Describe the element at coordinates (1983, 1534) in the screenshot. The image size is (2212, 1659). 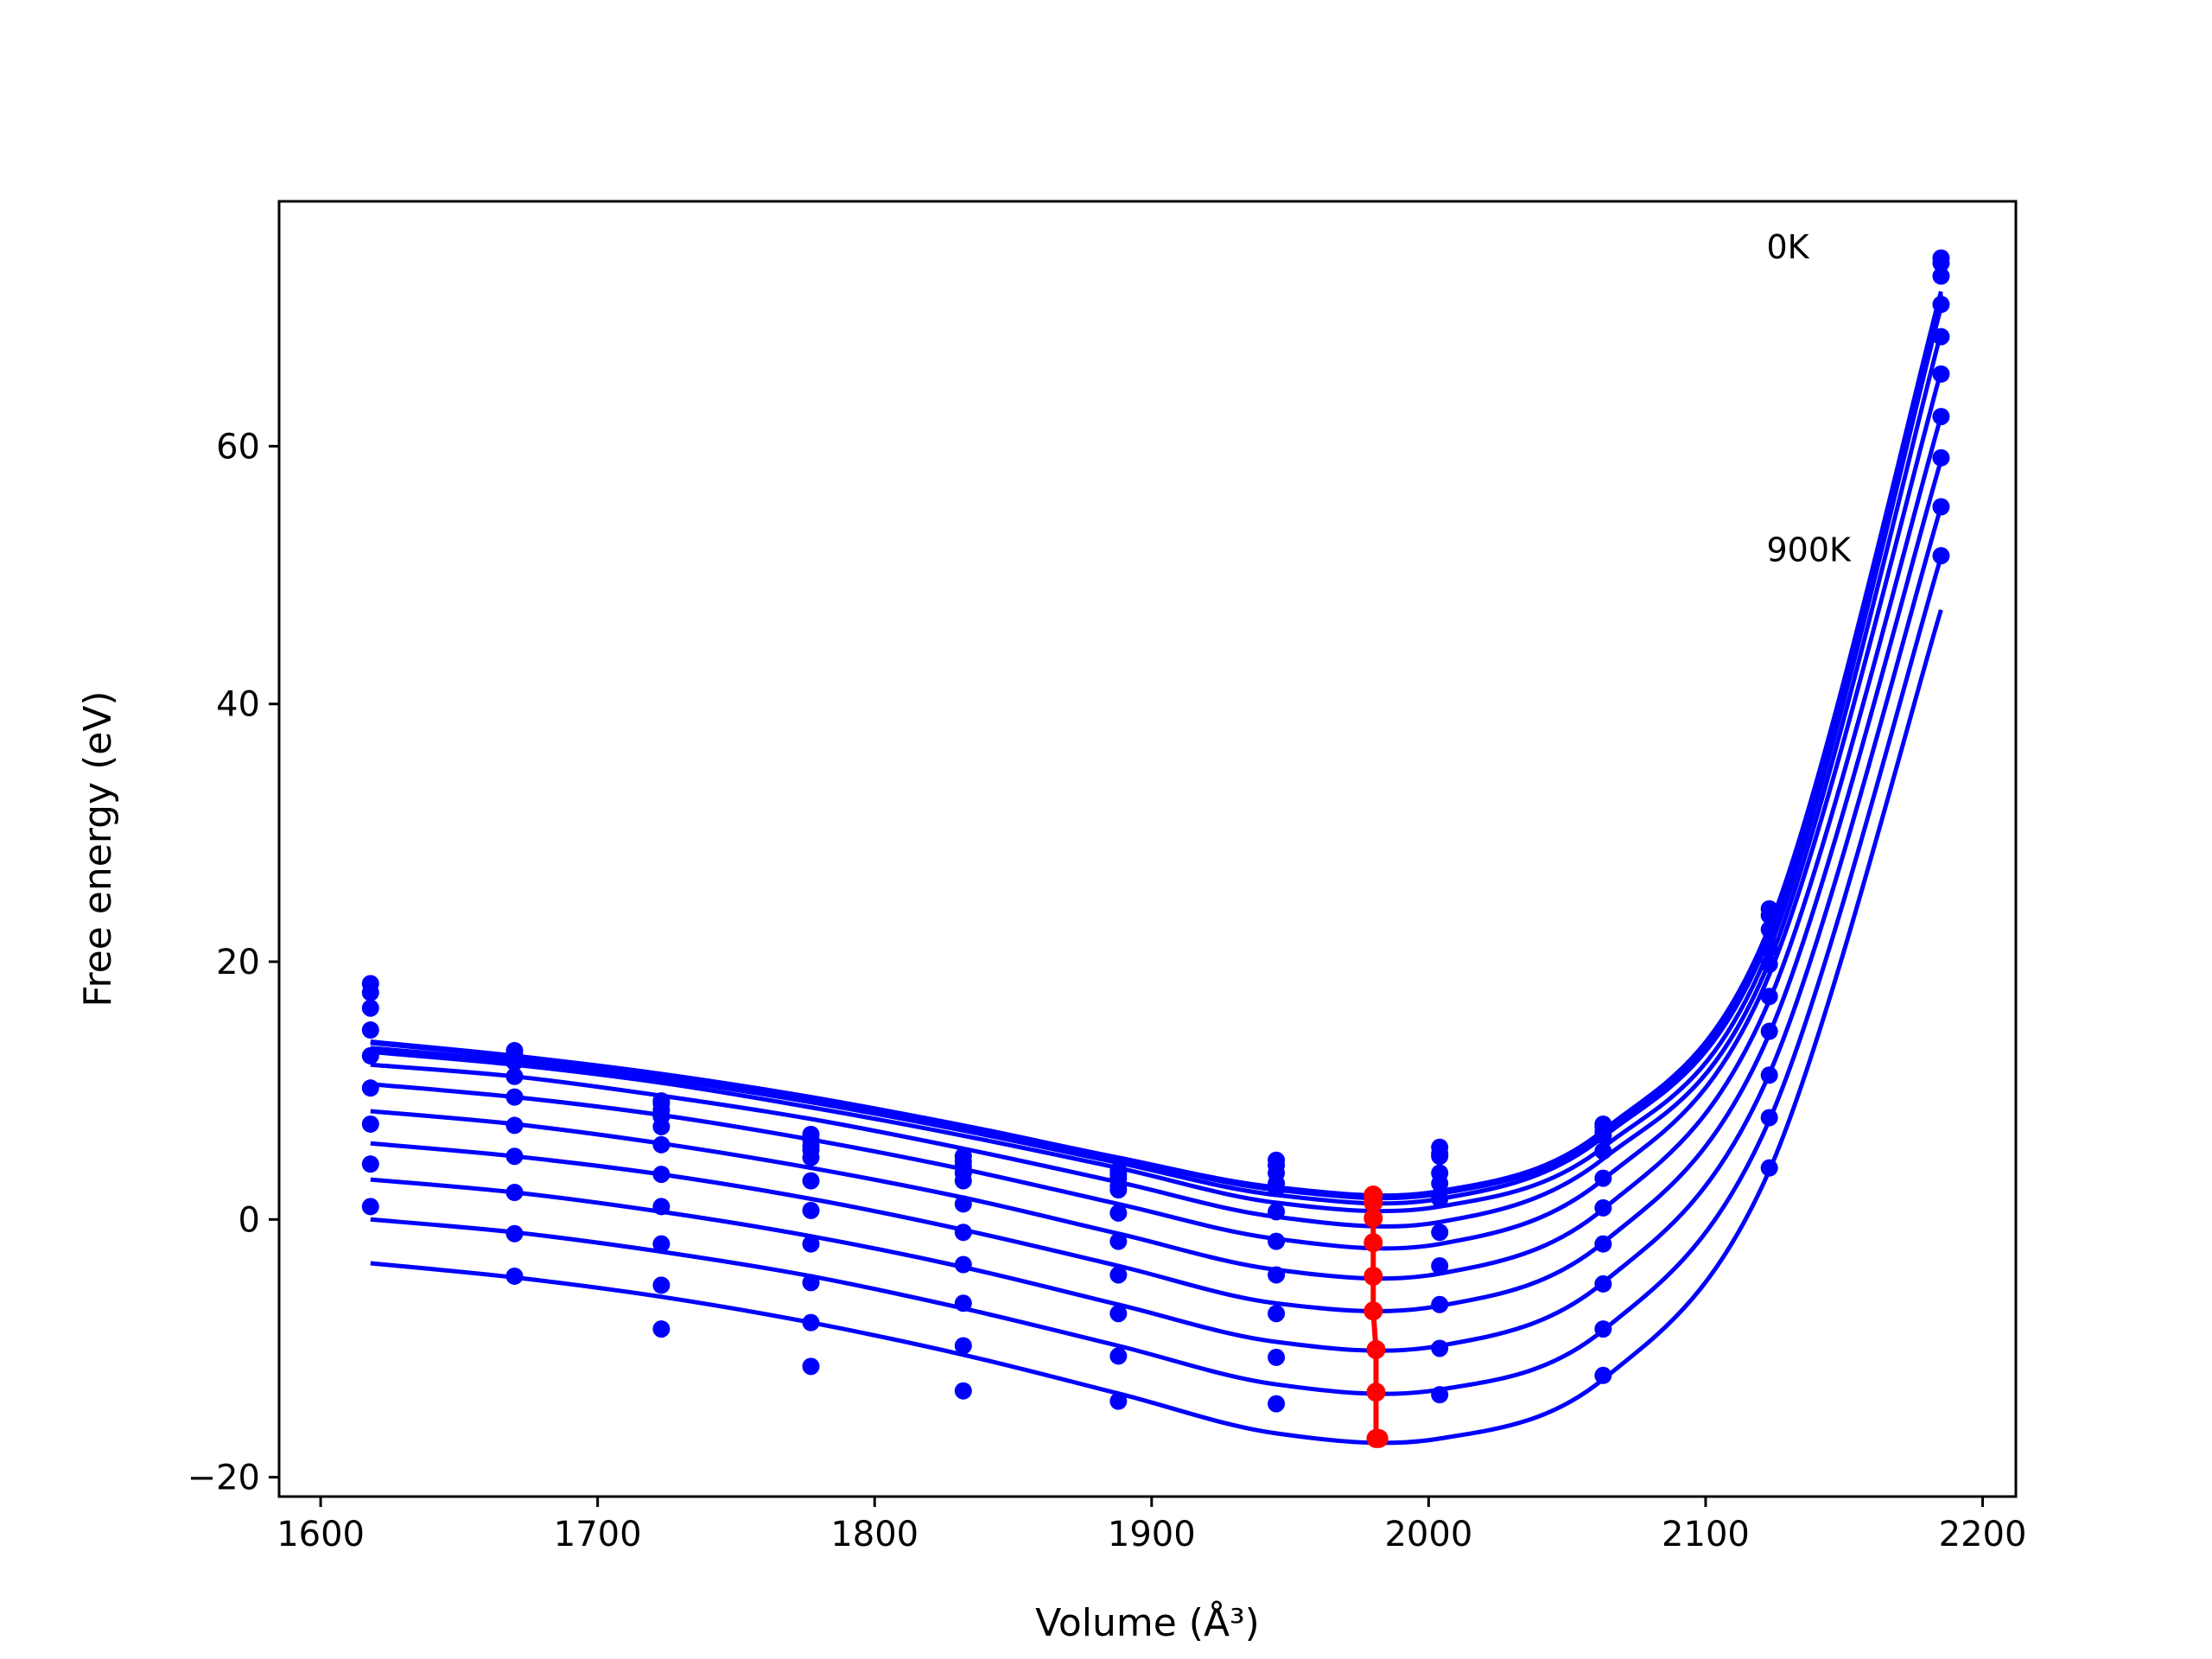
I see `x-tick-label: 2200` at that location.